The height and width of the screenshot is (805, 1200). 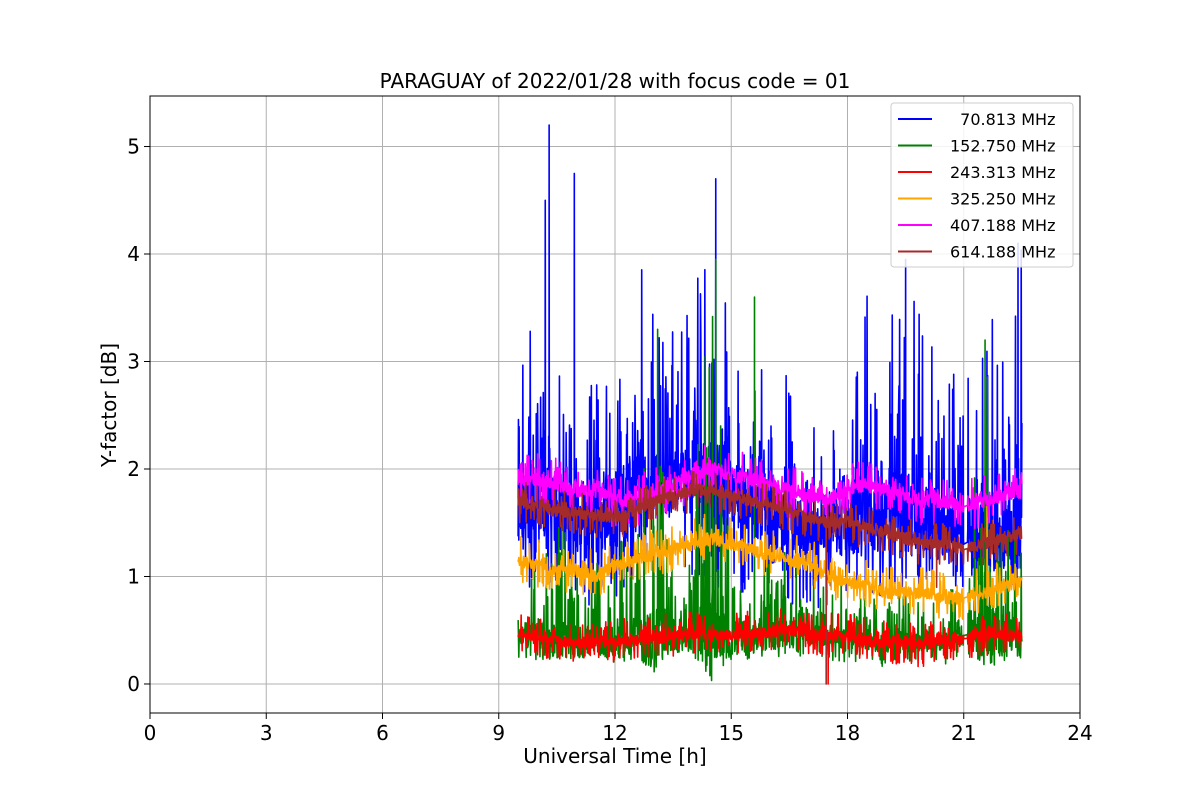 What do you see at coordinates (266, 733) in the screenshot?
I see `x-tick-label: 3` at bounding box center [266, 733].